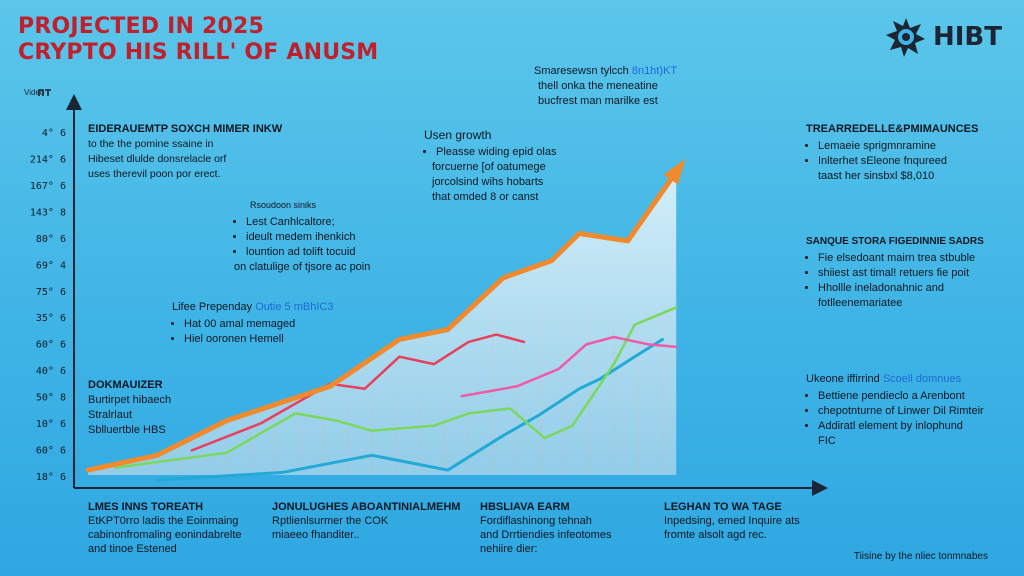 This screenshot has width=1024, height=576. Describe the element at coordinates (485, 197) in the screenshot. I see `note-center-line: that omded 8 or canst` at that location.